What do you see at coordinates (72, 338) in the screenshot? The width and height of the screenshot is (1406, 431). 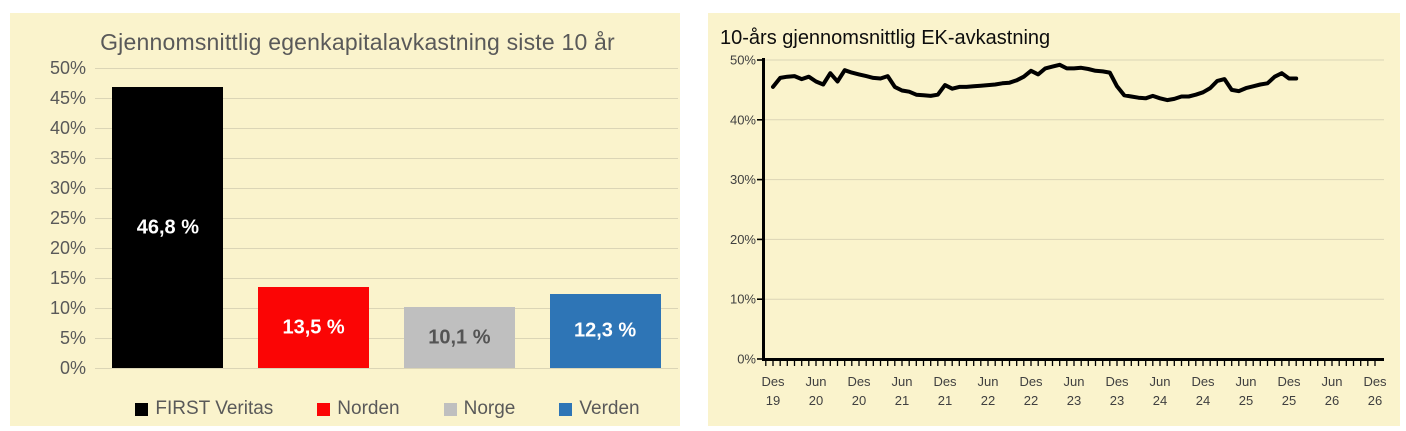 I see `bar-y-axis-label: 5%` at bounding box center [72, 338].